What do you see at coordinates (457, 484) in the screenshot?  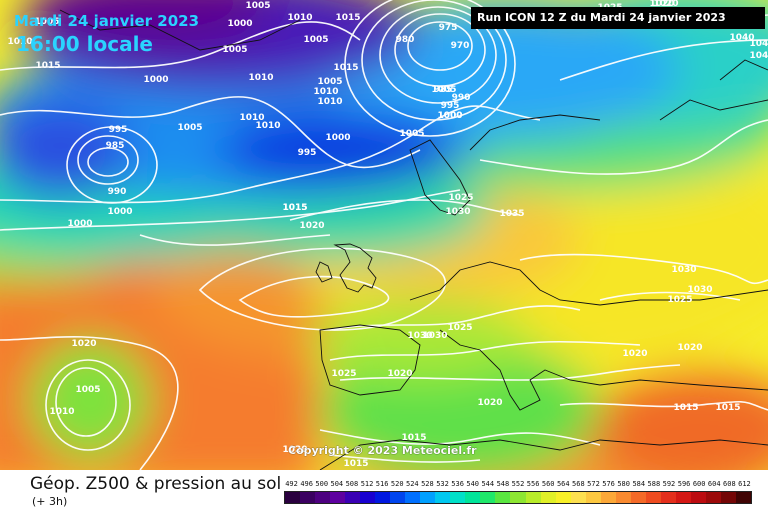 I see `scale-value: 536` at bounding box center [457, 484].